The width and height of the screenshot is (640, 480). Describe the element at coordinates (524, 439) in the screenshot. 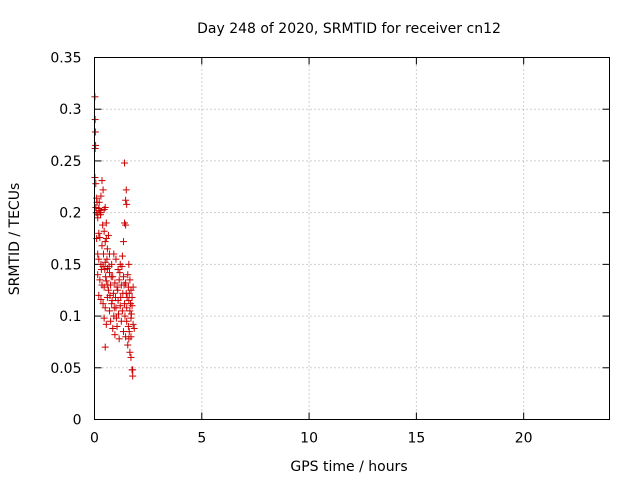

I see `x-tick-label: 20` at that location.